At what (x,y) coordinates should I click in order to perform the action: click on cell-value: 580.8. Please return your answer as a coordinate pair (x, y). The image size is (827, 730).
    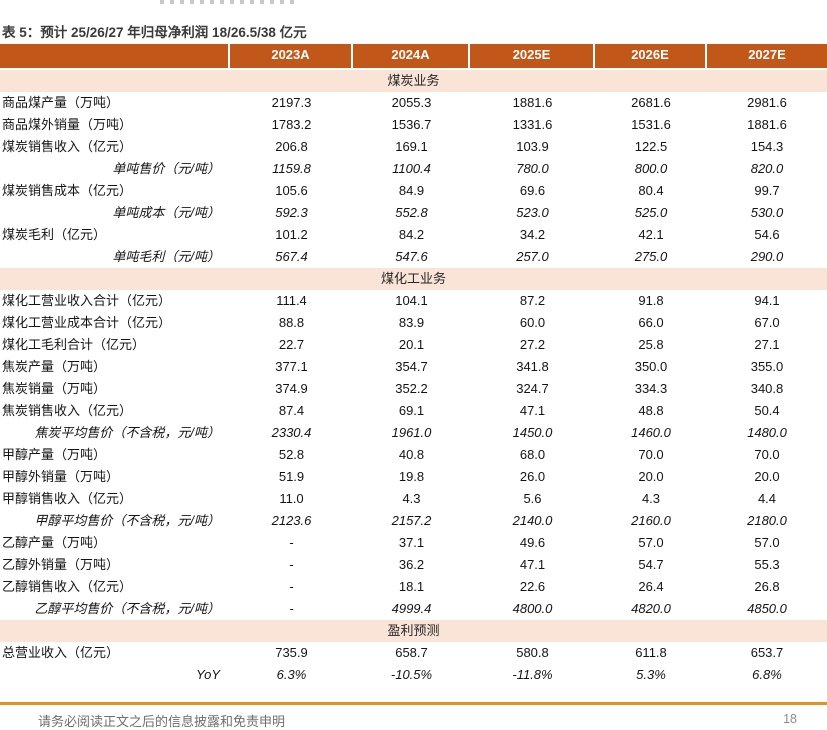
    Looking at the image, I should click on (532, 652).